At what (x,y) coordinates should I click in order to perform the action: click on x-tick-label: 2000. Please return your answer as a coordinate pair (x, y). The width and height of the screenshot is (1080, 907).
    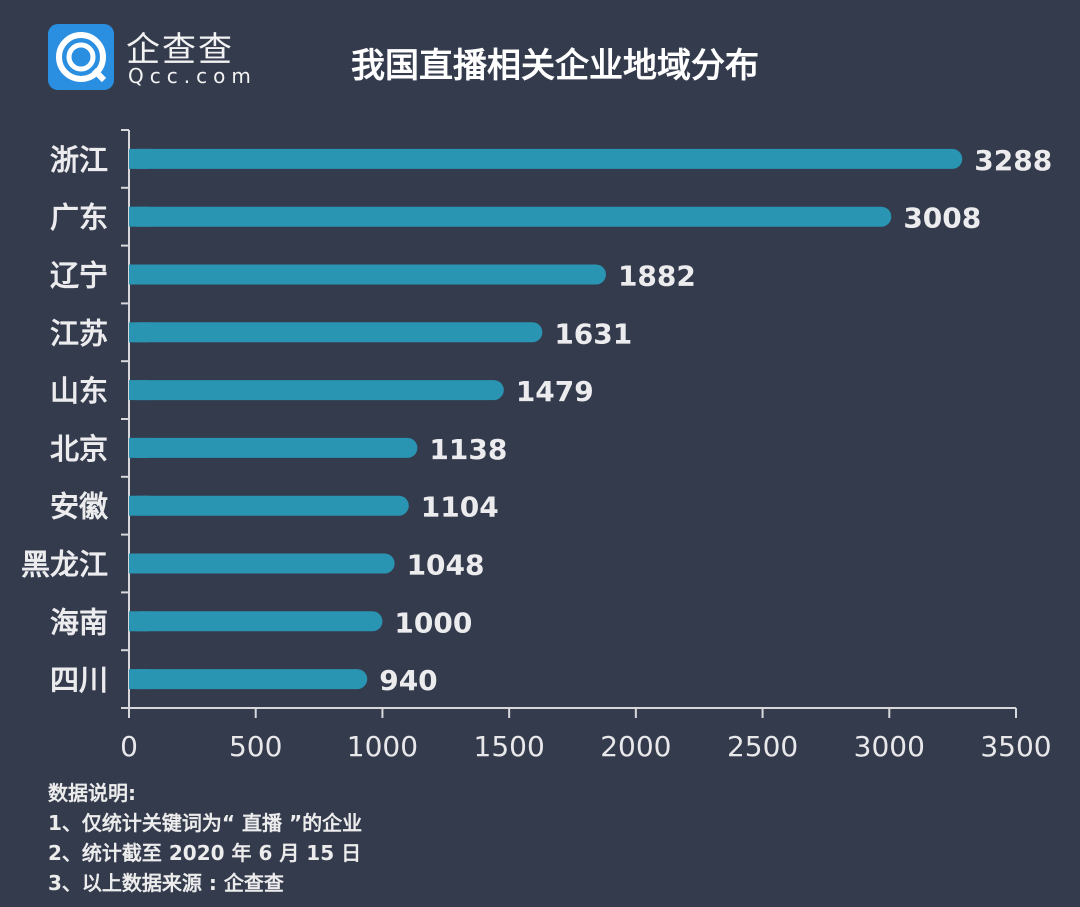
    Looking at the image, I should click on (635, 746).